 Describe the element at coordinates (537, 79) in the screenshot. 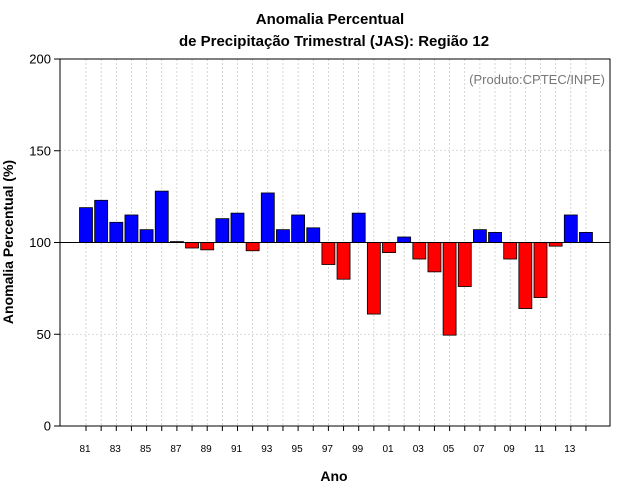

I see `credit-label: (Produto:CPTEC/INPE)` at that location.